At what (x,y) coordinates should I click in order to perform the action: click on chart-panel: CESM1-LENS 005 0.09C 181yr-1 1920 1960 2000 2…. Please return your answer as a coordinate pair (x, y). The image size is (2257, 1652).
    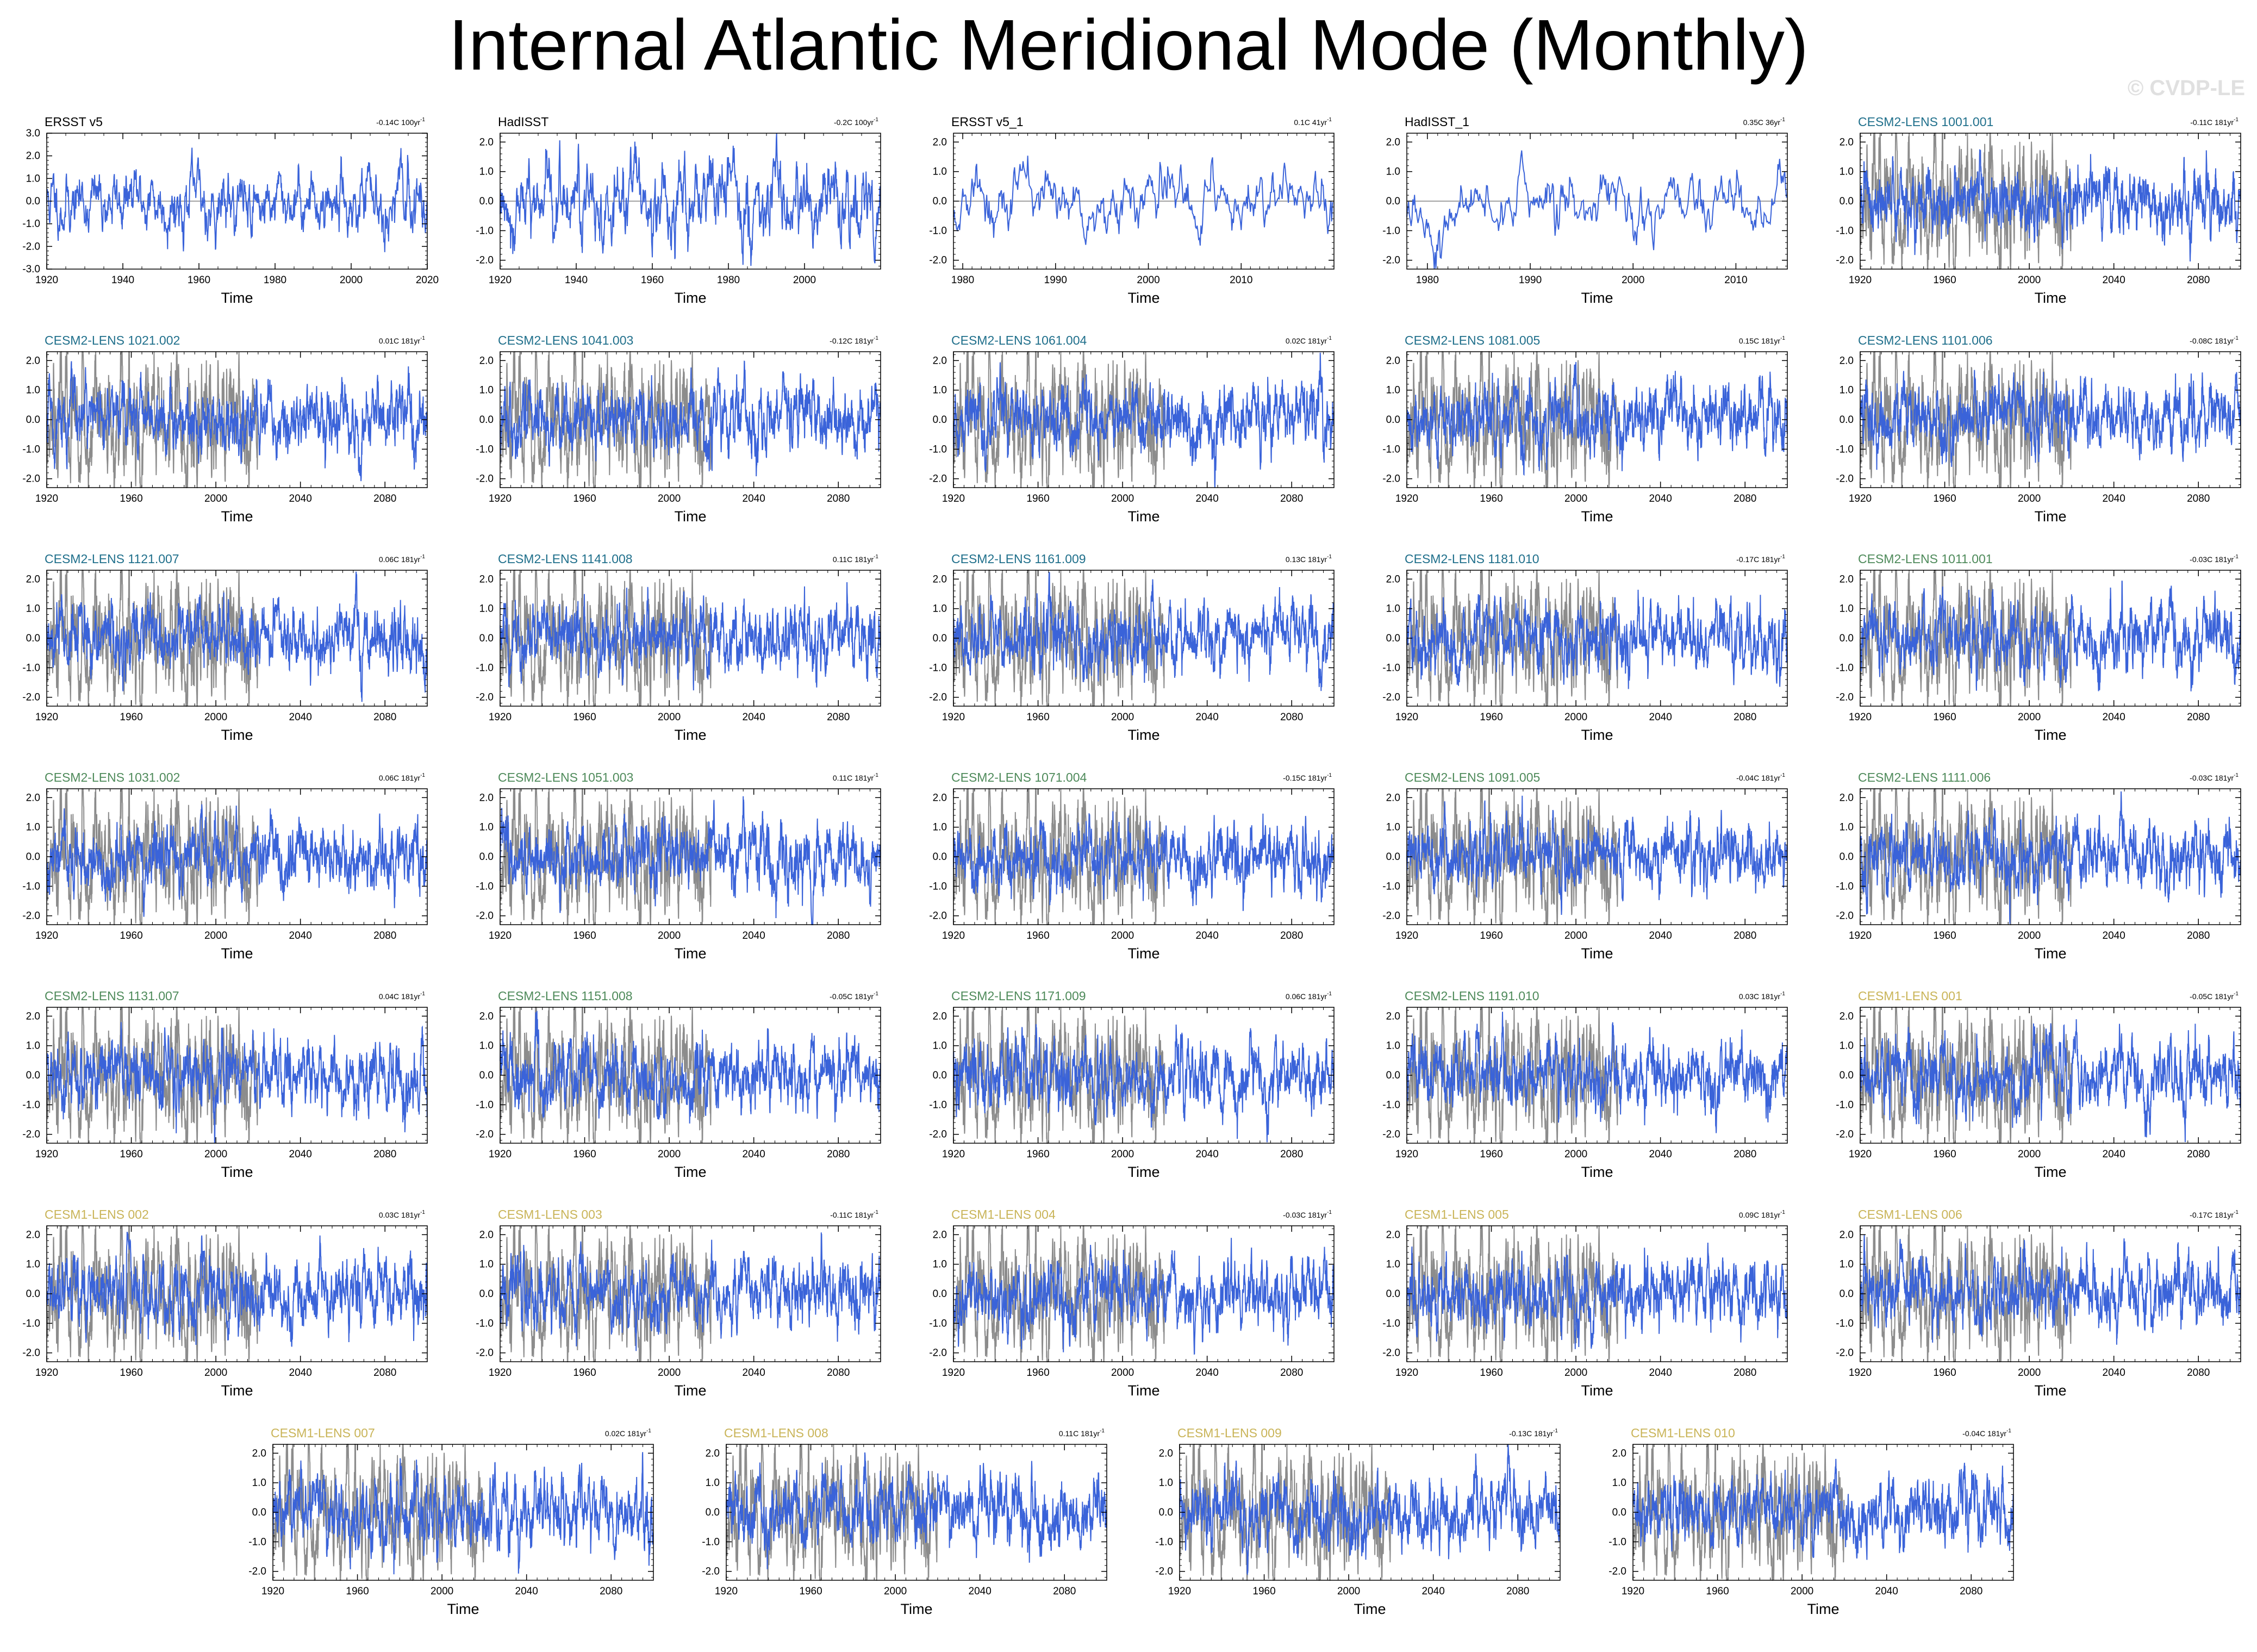
    Looking at the image, I should click on (1585, 1303).